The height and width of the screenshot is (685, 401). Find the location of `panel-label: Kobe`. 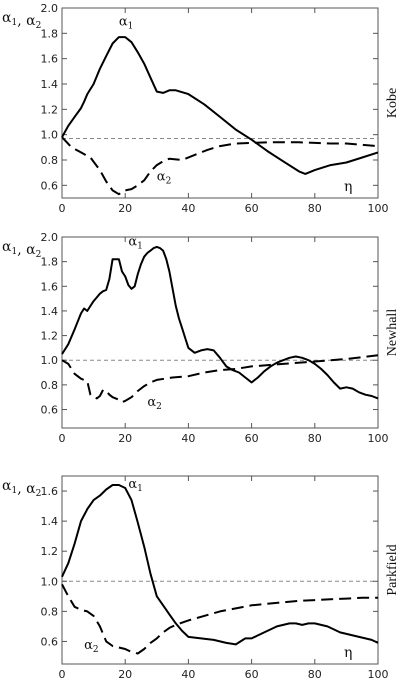

panel-label: Kobe is located at coordinates (392, 103).